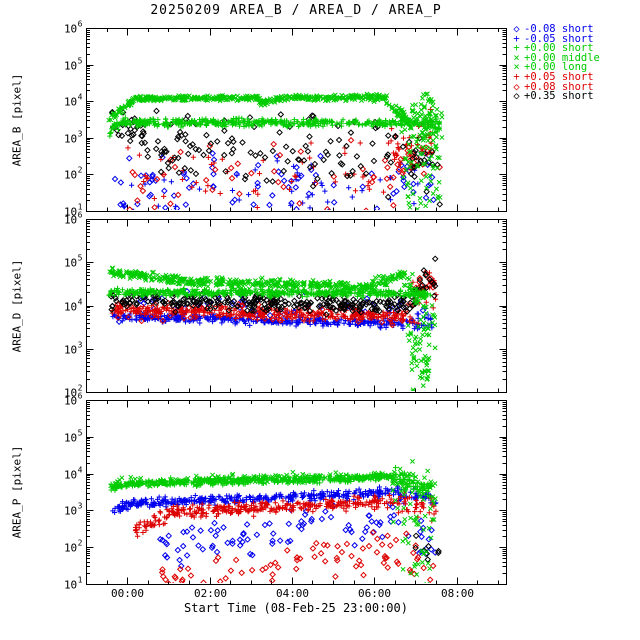 Image resolution: width=640 pixels, height=640 pixels. What do you see at coordinates (559, 96) in the screenshot?
I see `legend-label: +0.35 short` at bounding box center [559, 96].